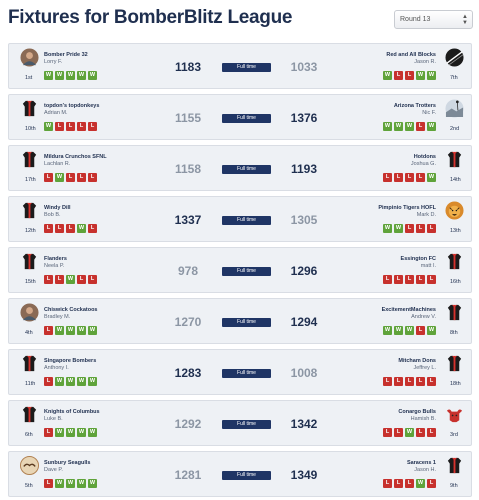  What do you see at coordinates (465, 20) in the screenshot?
I see `select-arrows-icon: ▲ ▼` at bounding box center [465, 20].